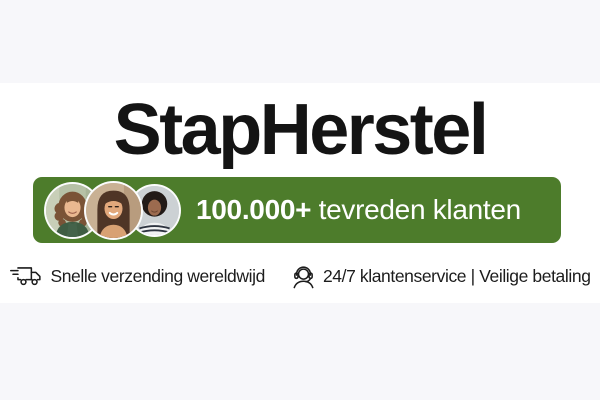 The image size is (600, 400). What do you see at coordinates (420, 209) in the screenshot?
I see `customer-count-label: tevreden klanten` at bounding box center [420, 209].